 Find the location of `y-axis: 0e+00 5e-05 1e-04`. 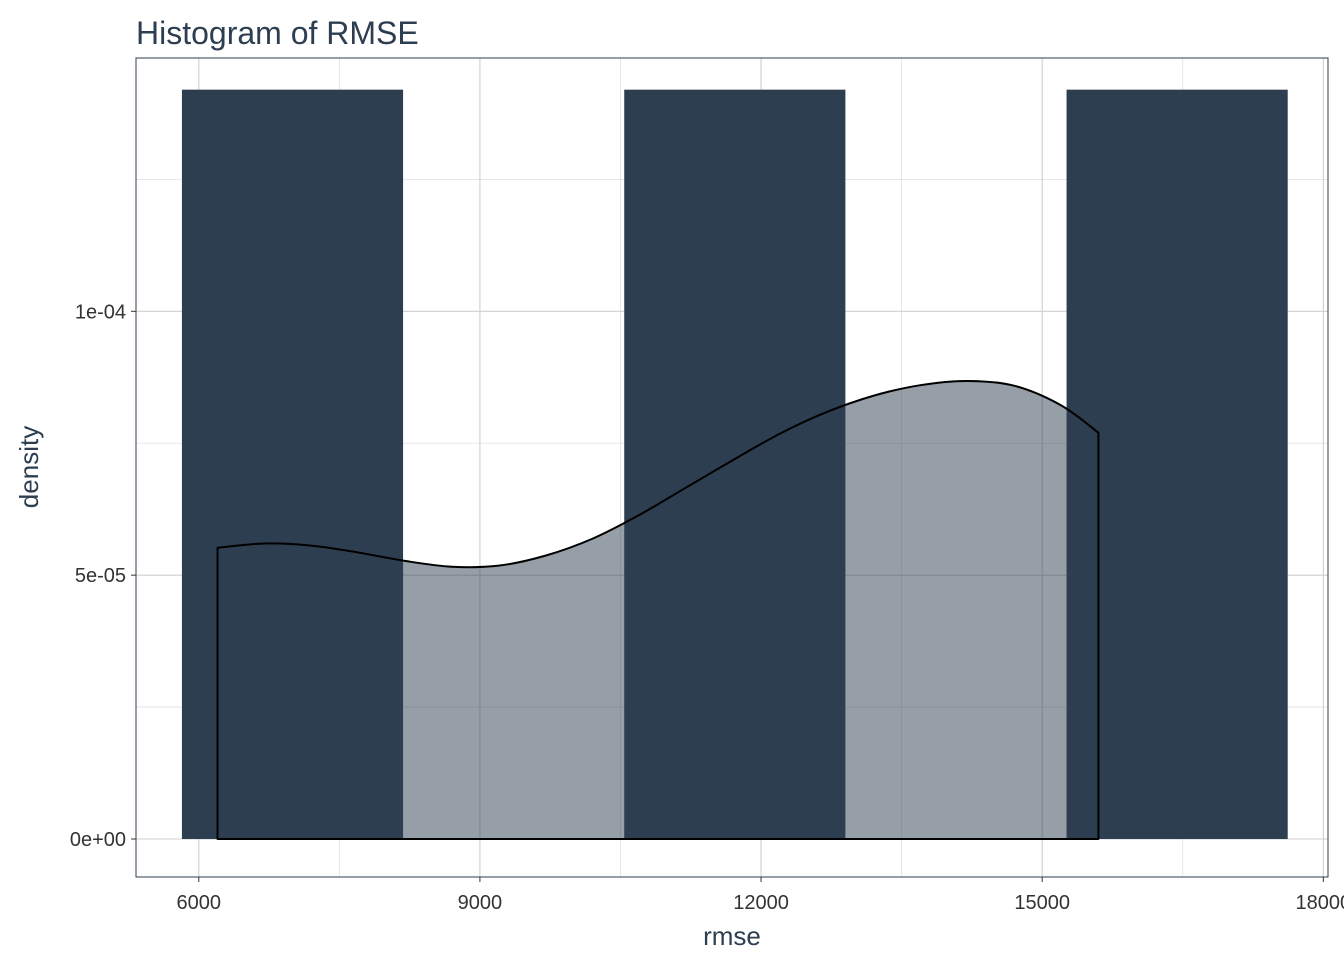

y-axis: 0e+00 5e-05 1e-04 is located at coordinates (103, 576).